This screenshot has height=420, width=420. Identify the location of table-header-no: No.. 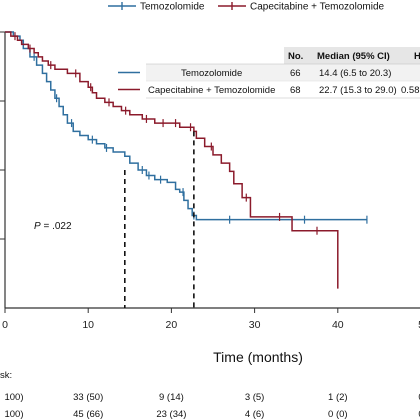
(295, 56).